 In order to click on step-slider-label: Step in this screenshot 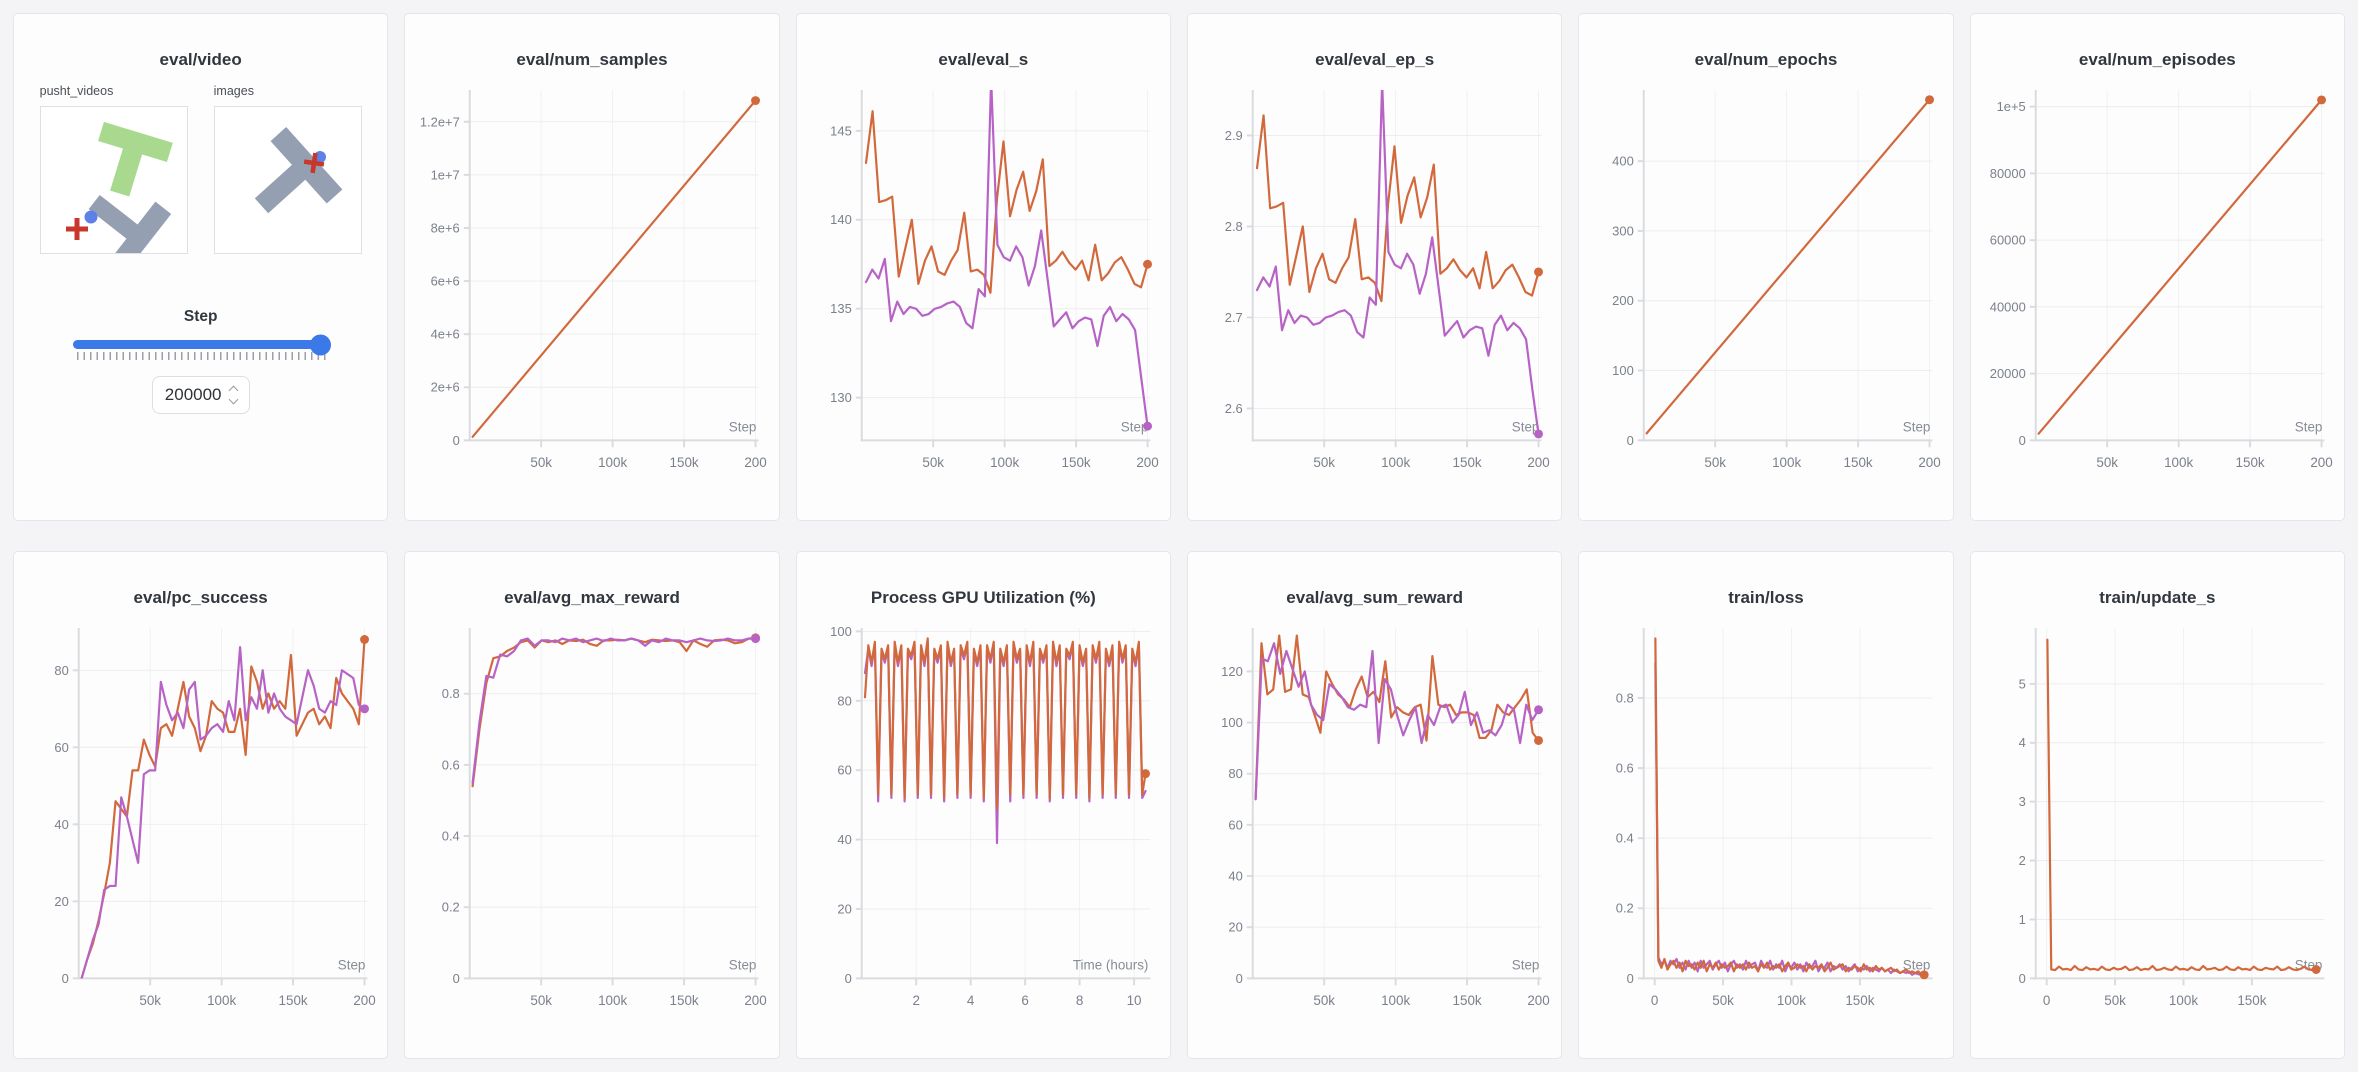, I will do `click(200, 316)`.